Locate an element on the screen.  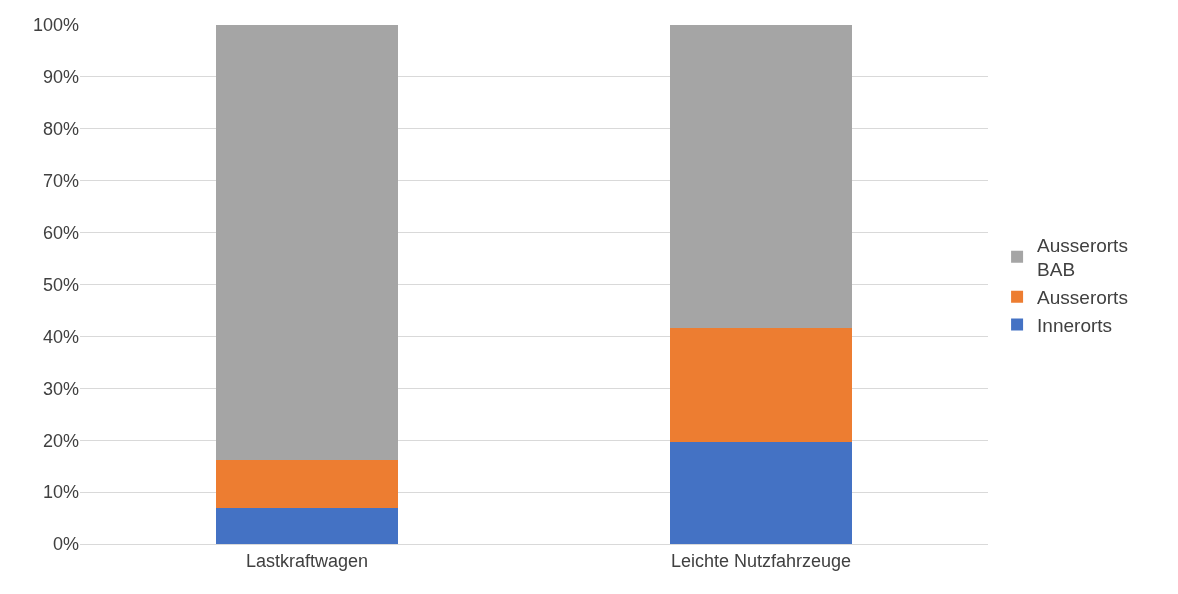
y-tick-label: 100% is located at coordinates (55, 25).